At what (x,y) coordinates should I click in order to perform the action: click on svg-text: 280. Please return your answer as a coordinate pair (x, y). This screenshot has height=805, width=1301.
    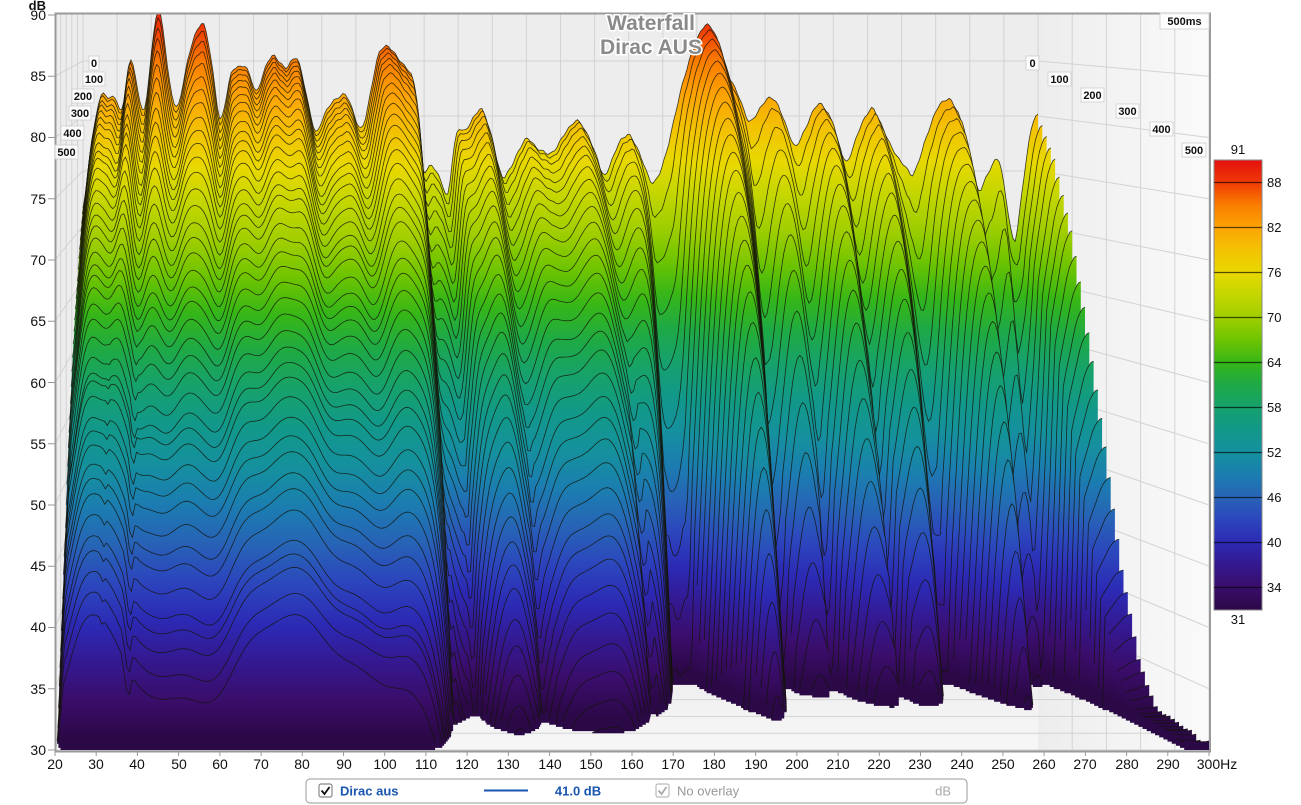
    Looking at the image, I should click on (1127, 764).